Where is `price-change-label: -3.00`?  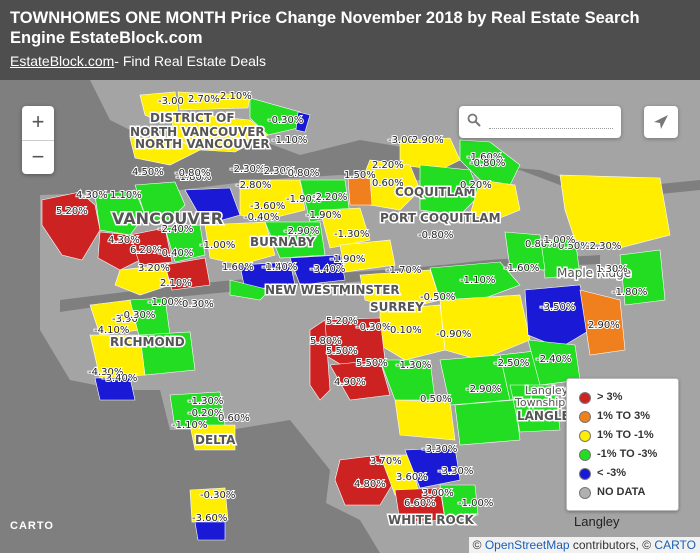
price-change-label: -3.00 is located at coordinates (401, 140).